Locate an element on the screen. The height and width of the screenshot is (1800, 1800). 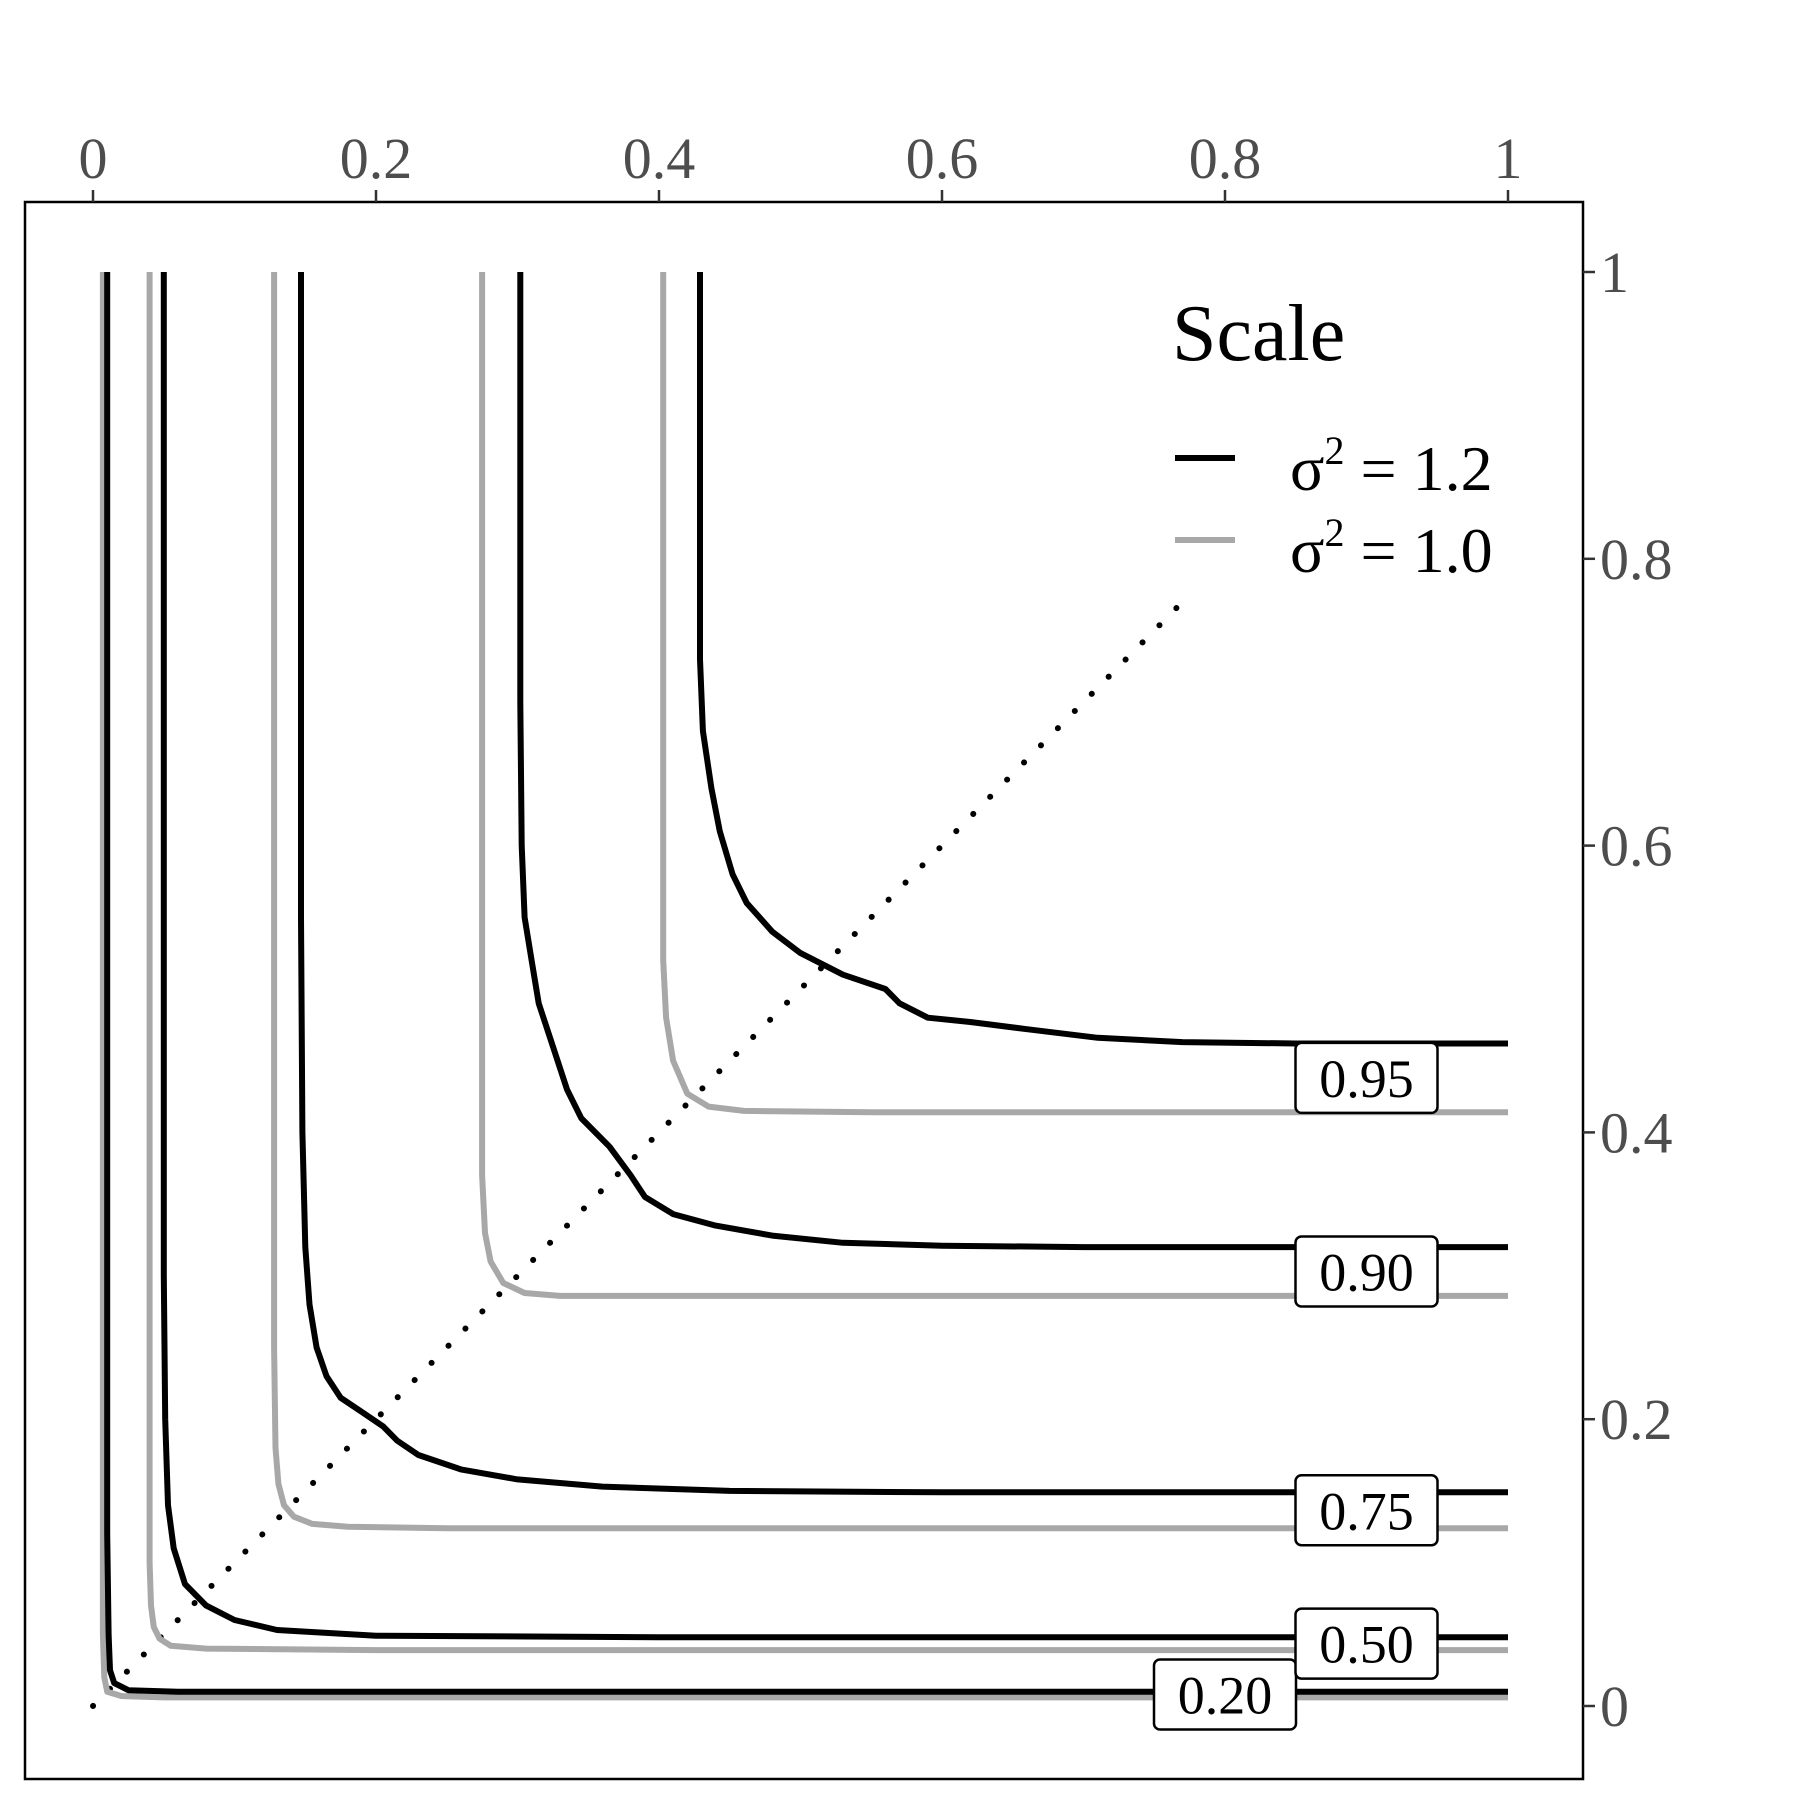
contour-label-text: 0.90 is located at coordinates (1366, 1272).